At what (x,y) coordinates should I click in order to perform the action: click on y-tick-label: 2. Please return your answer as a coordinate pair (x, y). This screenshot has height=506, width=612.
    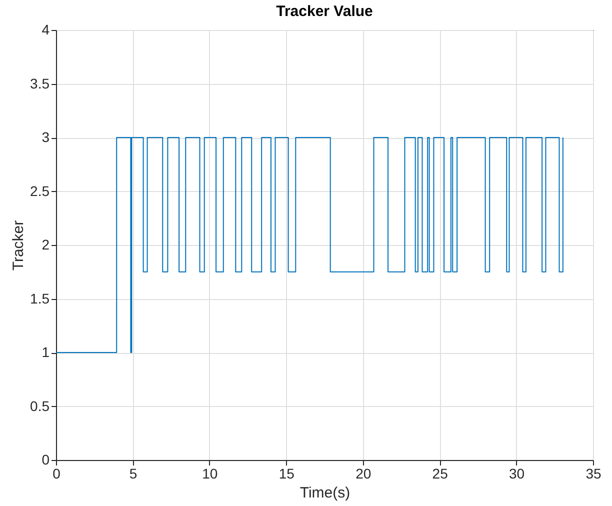
    Looking at the image, I should click on (46, 244).